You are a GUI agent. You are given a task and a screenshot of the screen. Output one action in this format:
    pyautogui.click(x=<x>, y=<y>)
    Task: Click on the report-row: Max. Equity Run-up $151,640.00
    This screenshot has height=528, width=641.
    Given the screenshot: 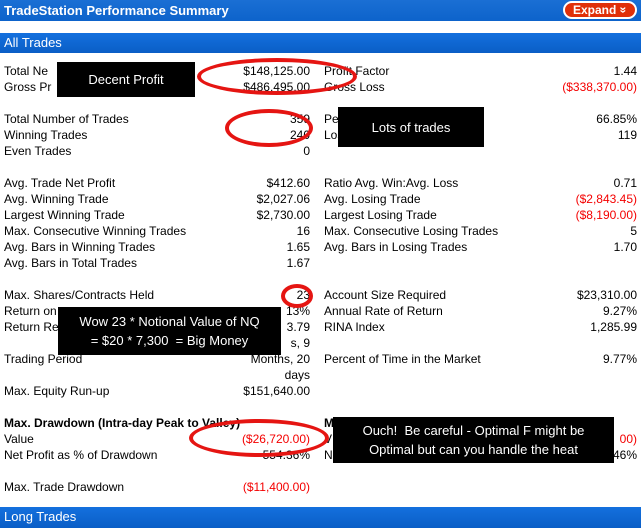 What is the action you would take?
    pyautogui.click(x=320, y=391)
    